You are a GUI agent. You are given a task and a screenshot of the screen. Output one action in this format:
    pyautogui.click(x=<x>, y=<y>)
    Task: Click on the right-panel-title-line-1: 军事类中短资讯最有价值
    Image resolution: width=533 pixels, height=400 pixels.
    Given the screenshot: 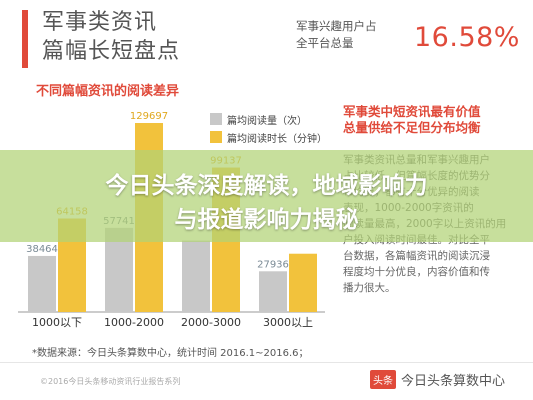 What is the action you would take?
    pyautogui.click(x=412, y=111)
    